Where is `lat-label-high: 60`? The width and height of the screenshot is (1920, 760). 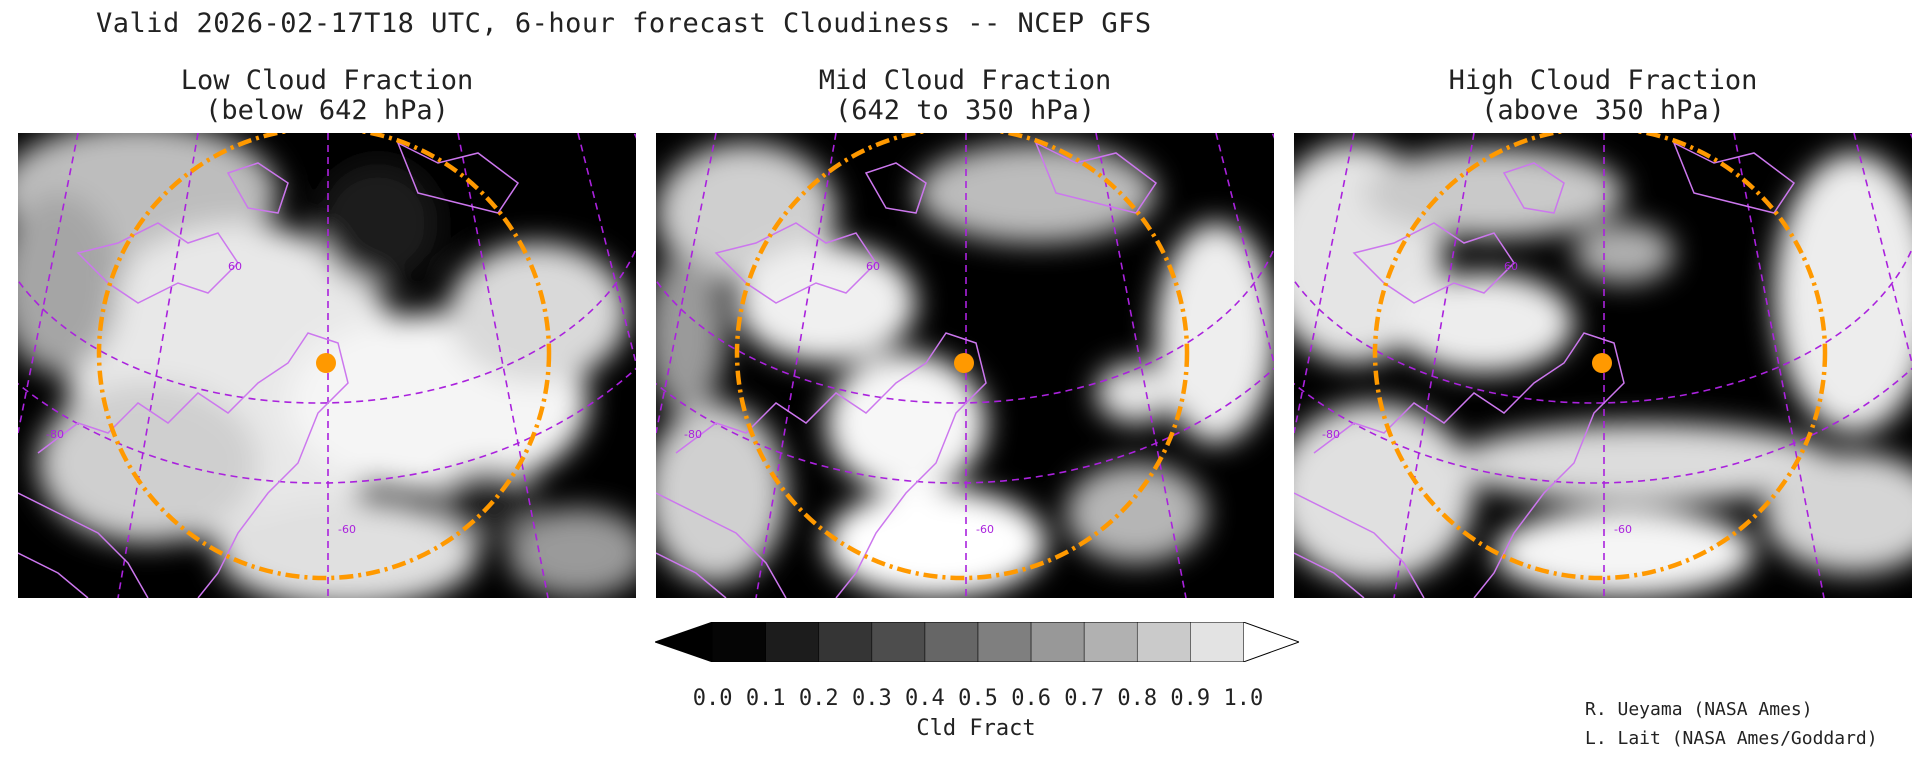
lat-label-high: 60 is located at coordinates (1511, 266).